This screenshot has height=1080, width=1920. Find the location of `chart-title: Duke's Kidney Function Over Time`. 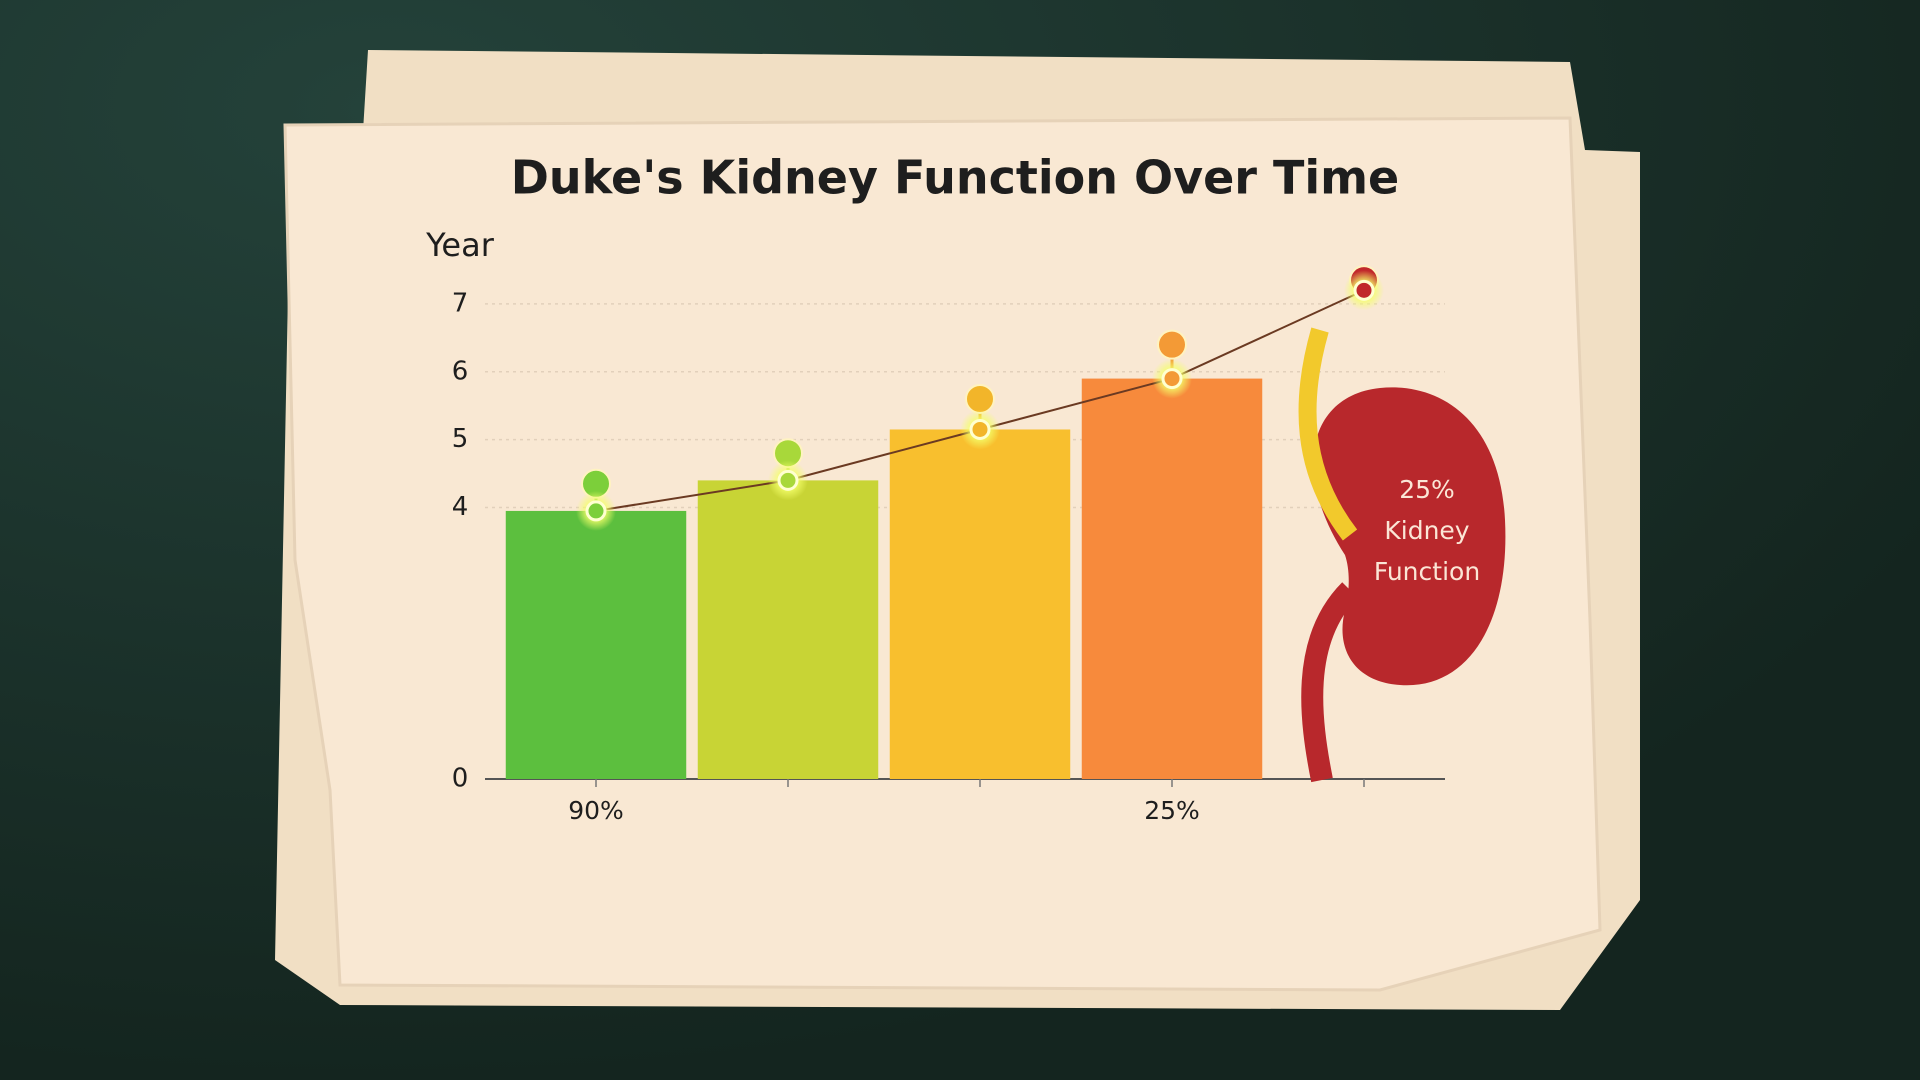

chart-title: Duke's Kidney Function Over Time is located at coordinates (955, 178).